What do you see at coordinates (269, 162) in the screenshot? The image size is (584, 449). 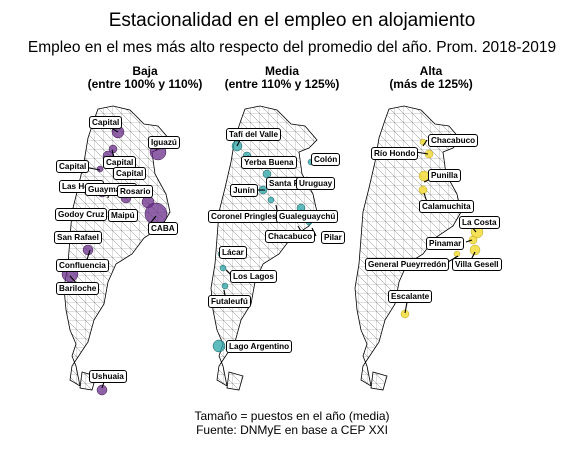 I see `label-yerba-buena: Yerba Buena` at bounding box center [269, 162].